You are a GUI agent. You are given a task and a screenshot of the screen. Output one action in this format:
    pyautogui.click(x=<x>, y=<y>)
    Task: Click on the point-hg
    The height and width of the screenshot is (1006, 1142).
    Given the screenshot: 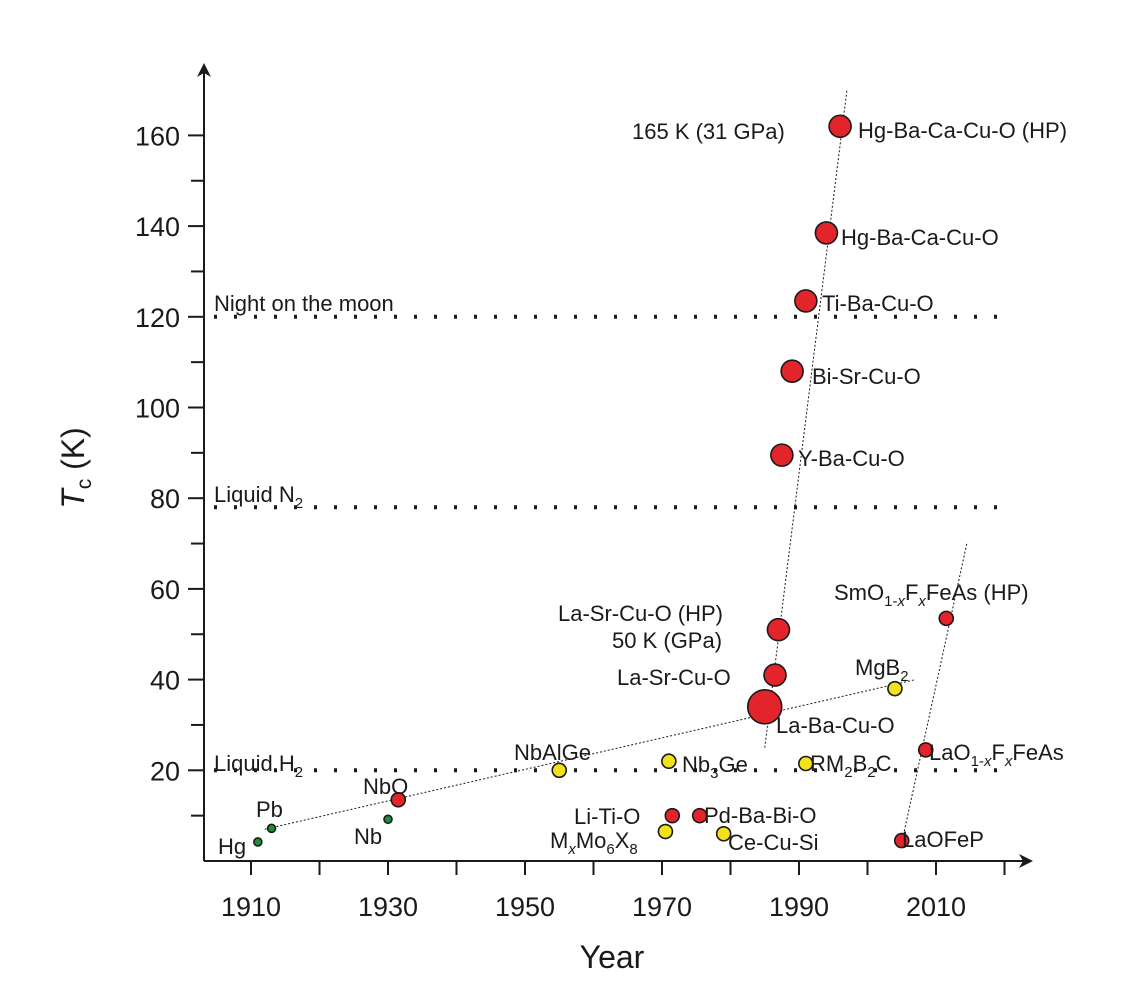 What is the action you would take?
    pyautogui.click(x=258, y=842)
    